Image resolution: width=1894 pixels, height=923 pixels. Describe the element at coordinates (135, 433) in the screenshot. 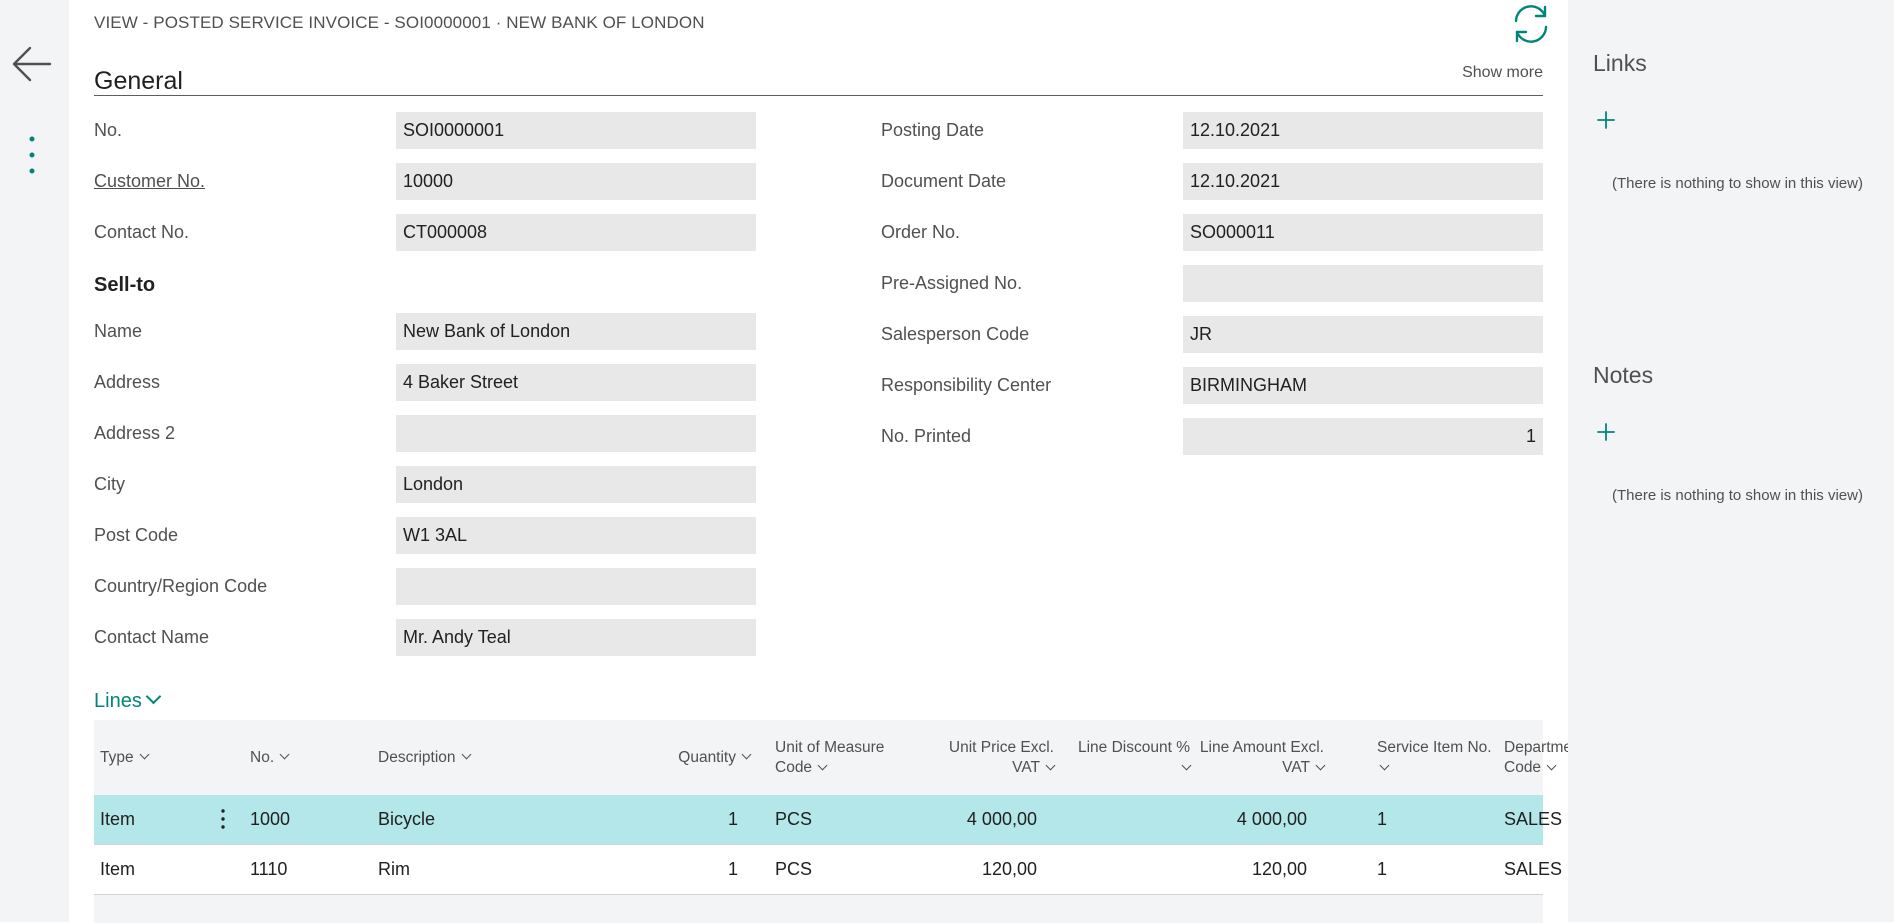

I see `field-label: Address 2` at that location.